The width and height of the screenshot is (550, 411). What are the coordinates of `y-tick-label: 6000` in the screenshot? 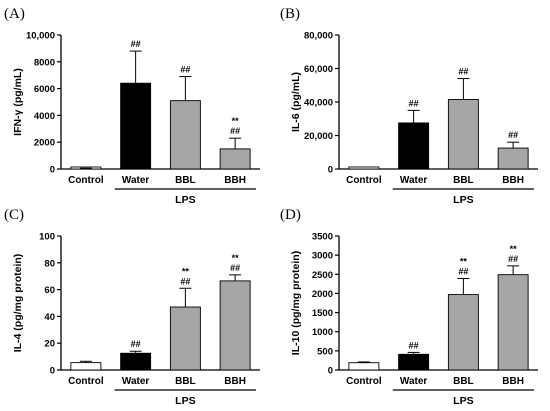 It's located at (44, 89).